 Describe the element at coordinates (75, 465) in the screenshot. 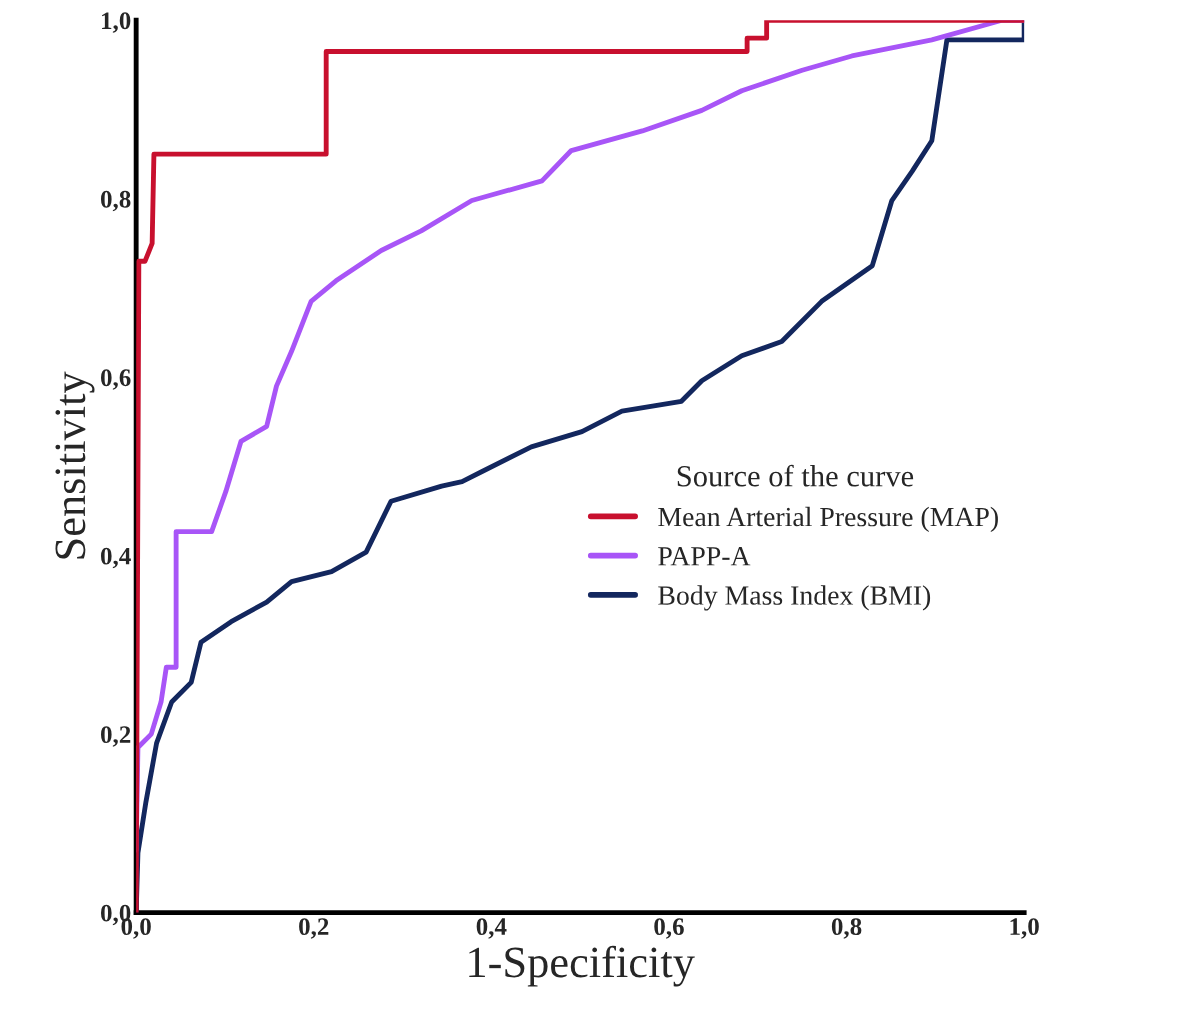

I see `y-axis-title: Sensitivity` at that location.